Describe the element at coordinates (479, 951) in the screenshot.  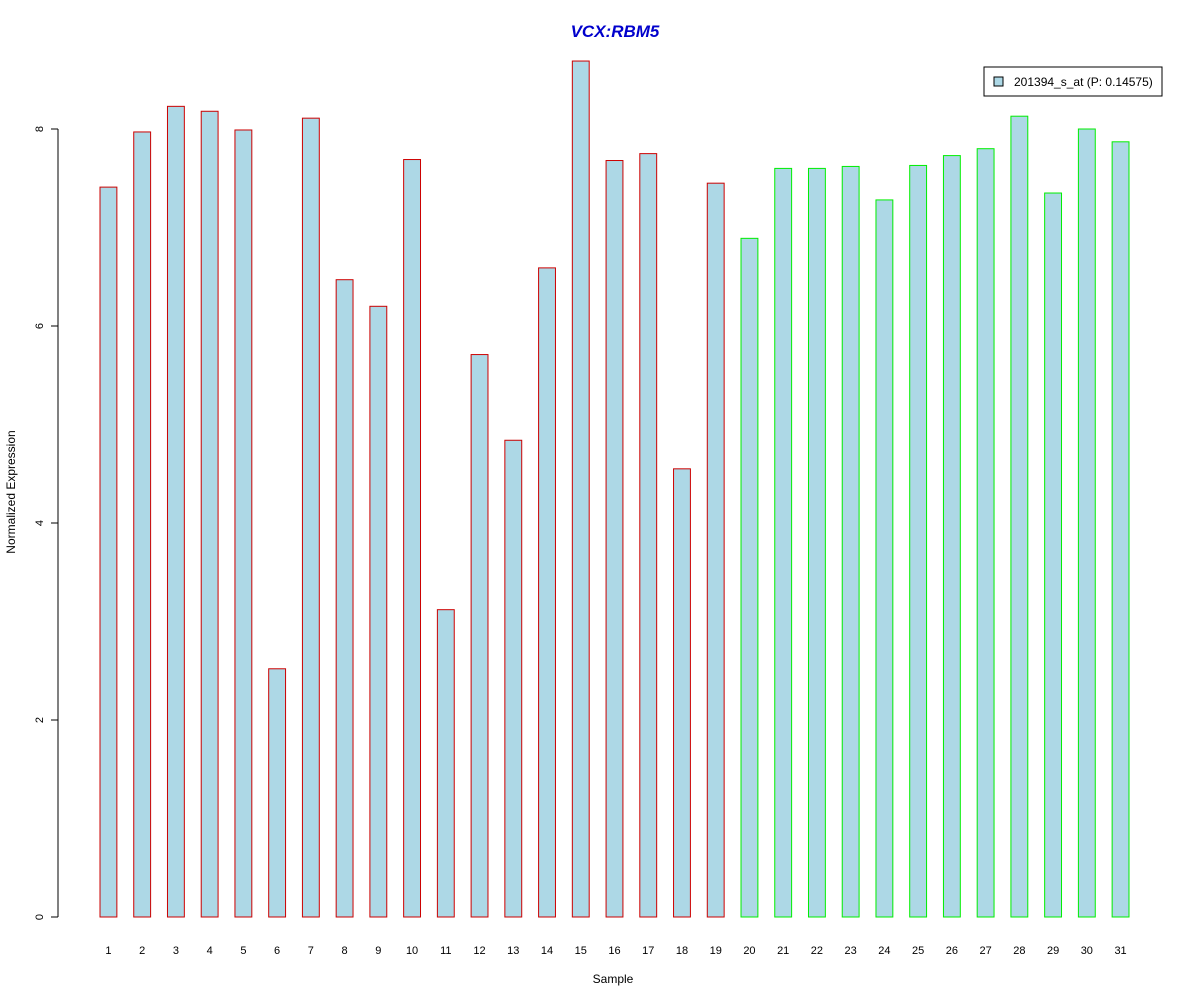
I see `x-tick-label: 12` at that location.